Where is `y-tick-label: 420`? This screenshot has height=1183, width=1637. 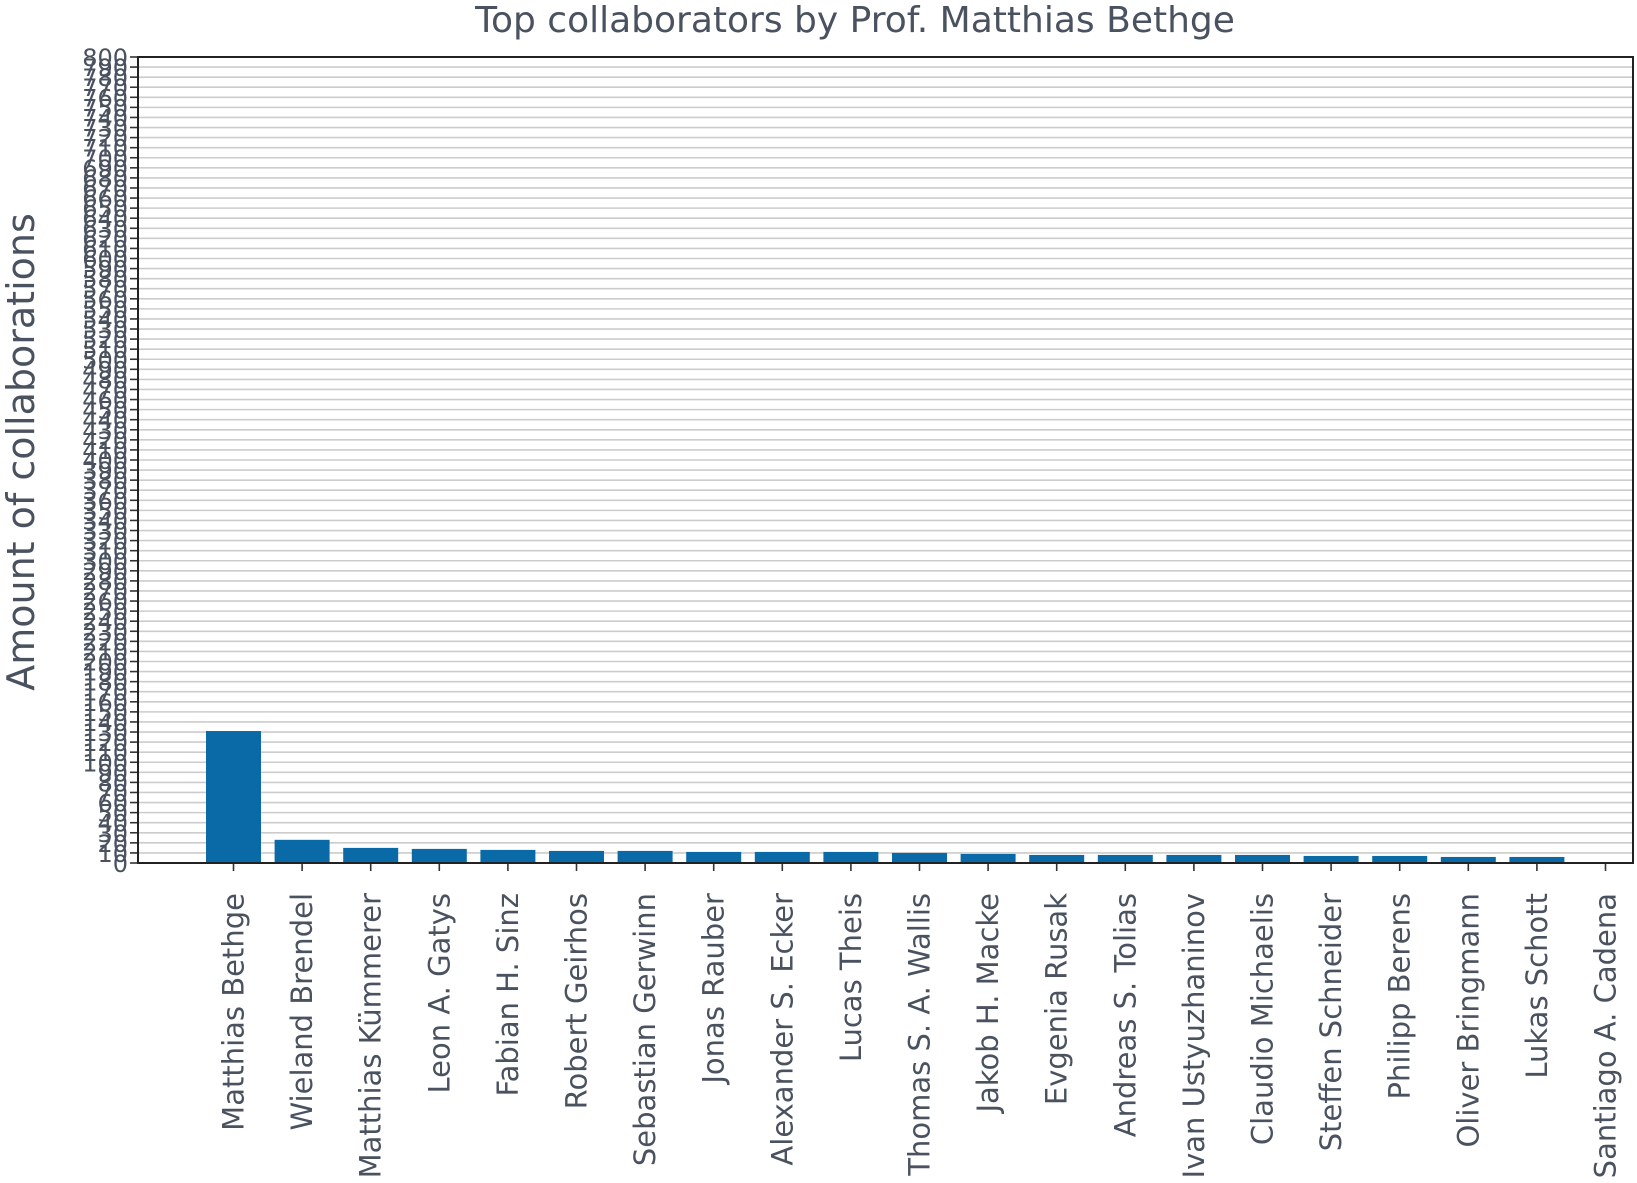 y-tick-label: 420 is located at coordinates (105, 441).